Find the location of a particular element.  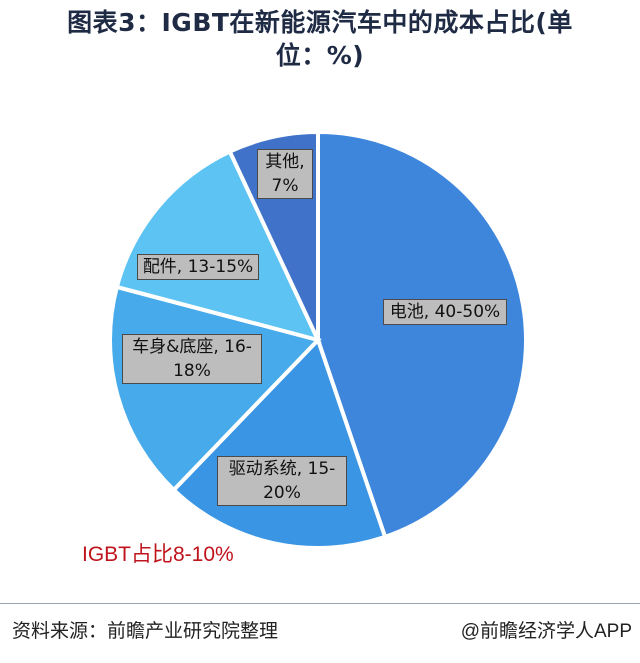

source-note: 资料来源：前瞻产业研究院整理 is located at coordinates (145, 631).